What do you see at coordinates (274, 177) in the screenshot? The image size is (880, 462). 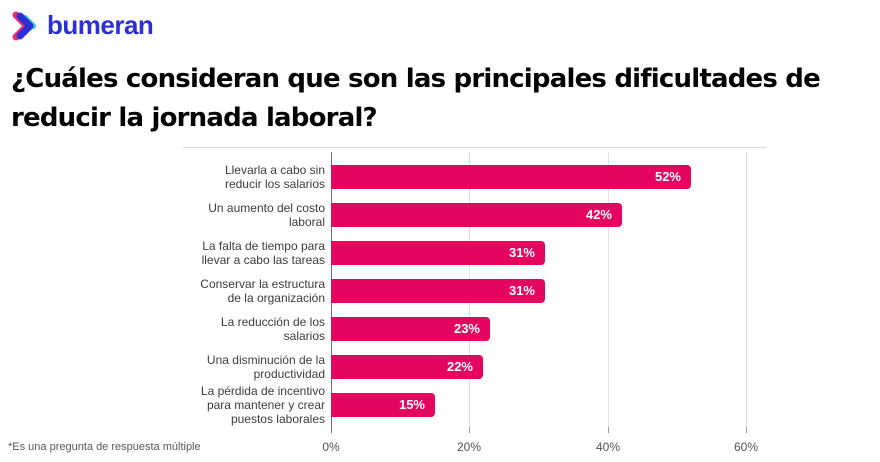 I see `category-label: Llevarla a cabo sin reducir los salarios` at bounding box center [274, 177].